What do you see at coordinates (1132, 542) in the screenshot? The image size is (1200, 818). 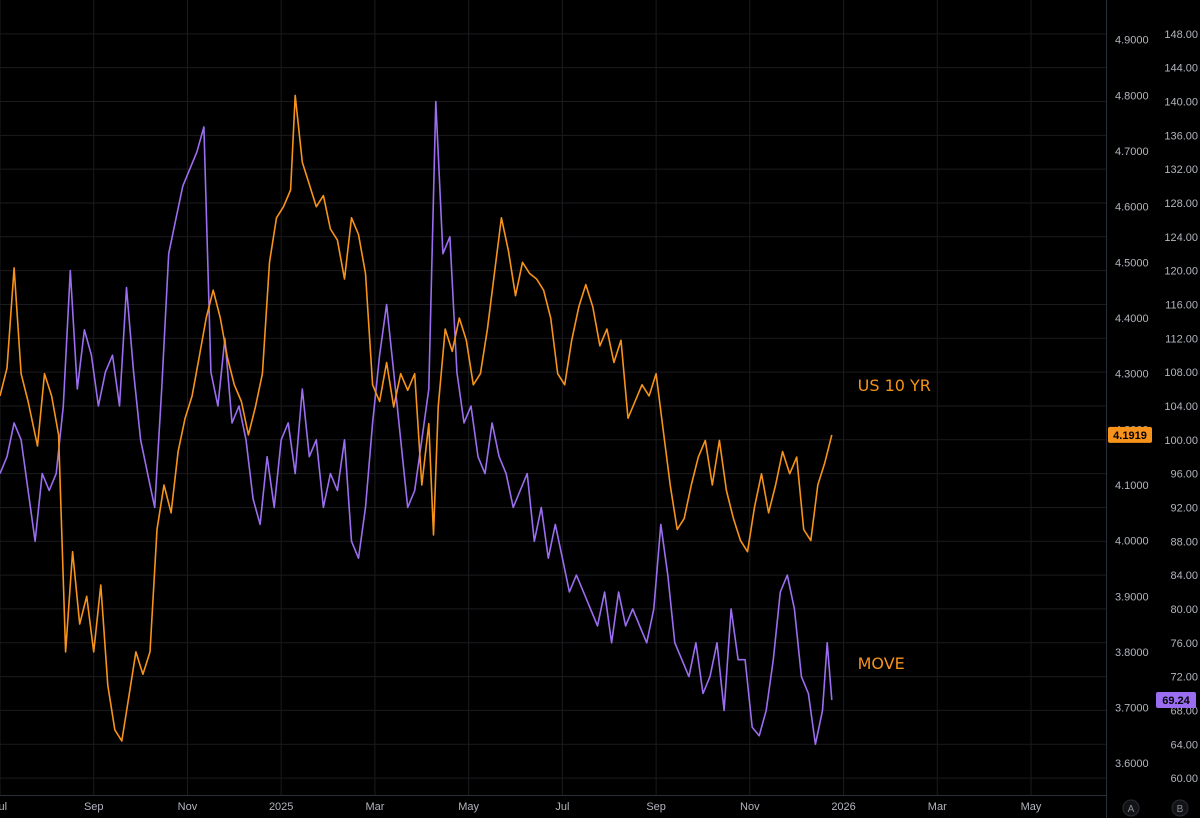 I see `y-left-tick-label: 4.0000` at bounding box center [1132, 542].